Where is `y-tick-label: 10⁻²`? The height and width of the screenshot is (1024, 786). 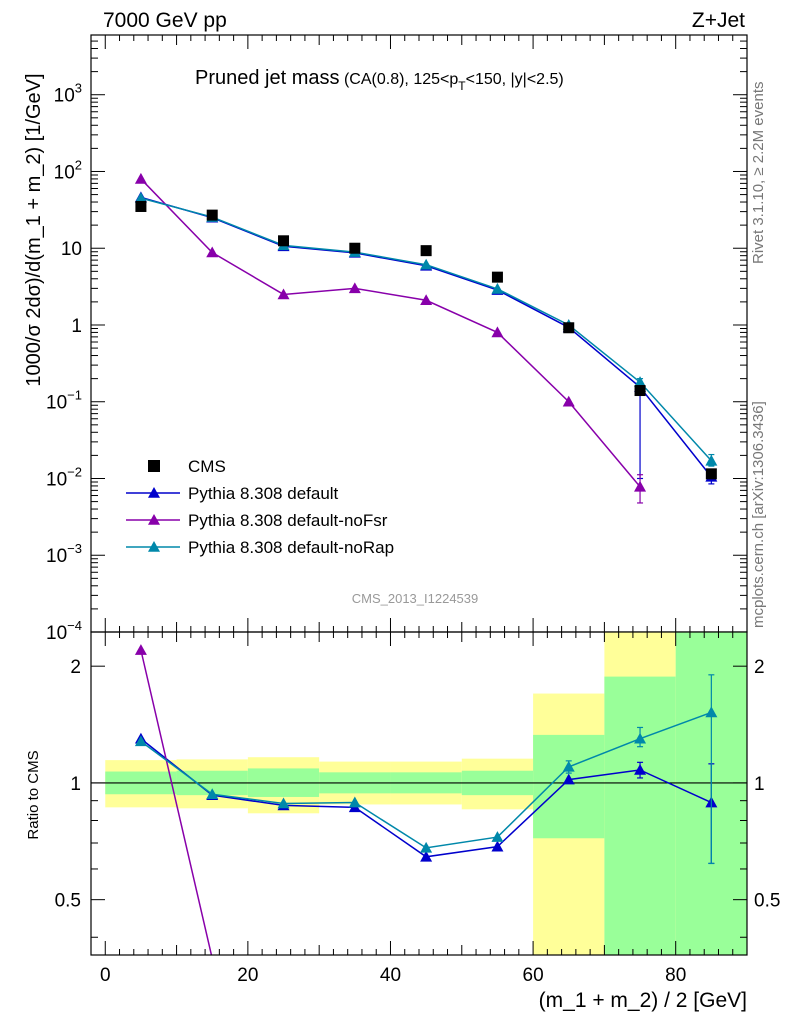
y-tick-label: 10⁻² is located at coordinates (64, 477).